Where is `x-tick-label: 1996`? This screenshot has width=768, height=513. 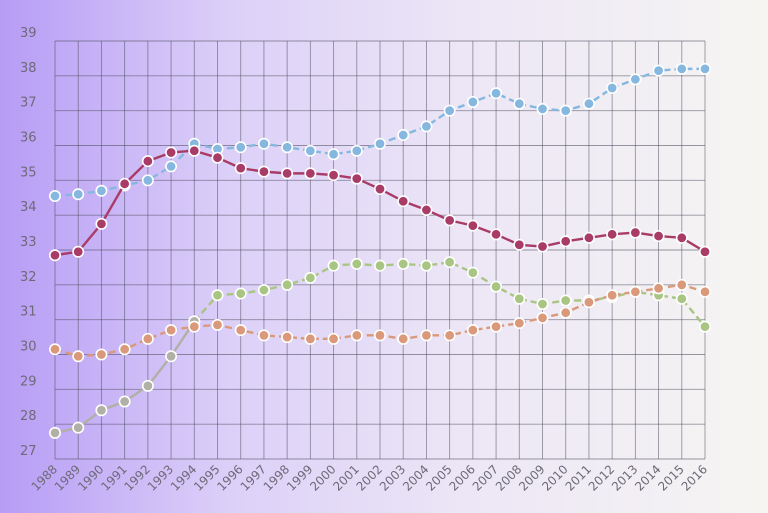 x-tick-label: 1996 is located at coordinates (229, 477).